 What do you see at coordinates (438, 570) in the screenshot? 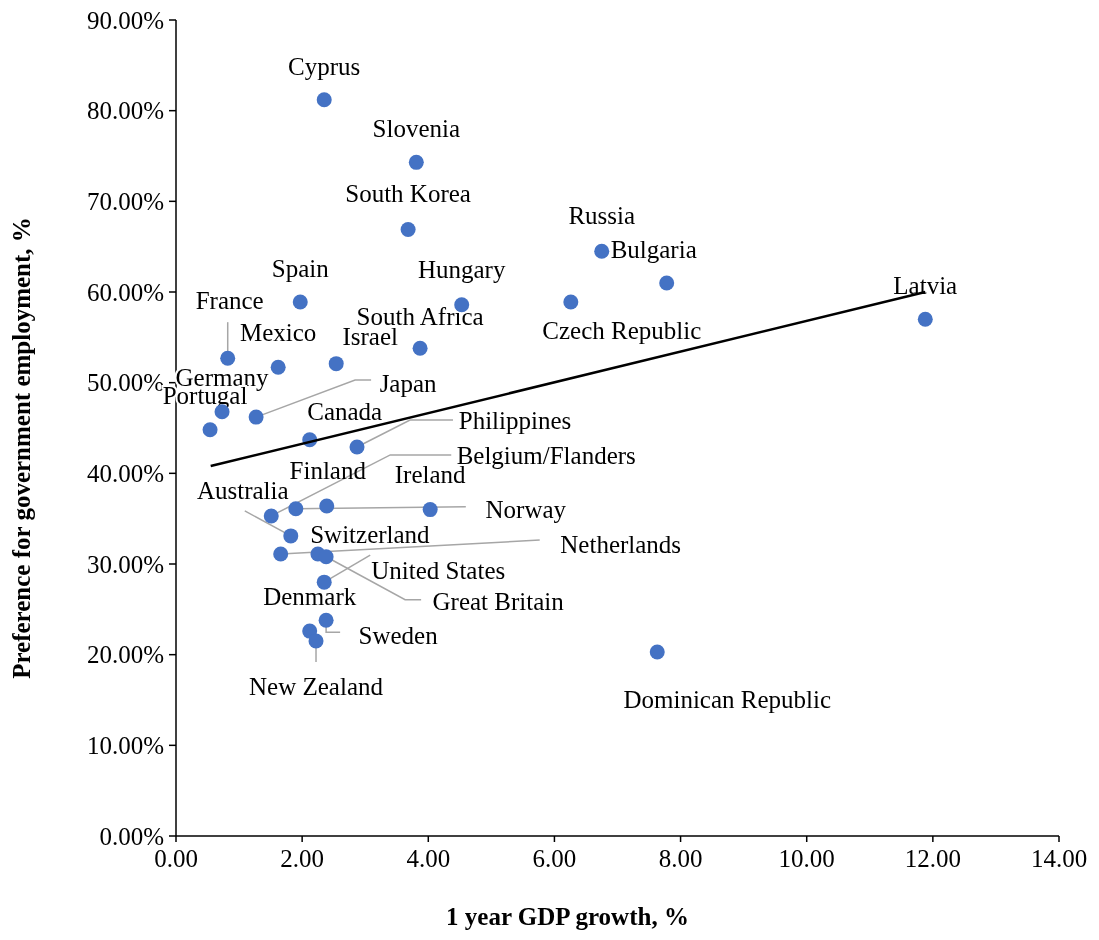
I see `annotation: United States` at bounding box center [438, 570].